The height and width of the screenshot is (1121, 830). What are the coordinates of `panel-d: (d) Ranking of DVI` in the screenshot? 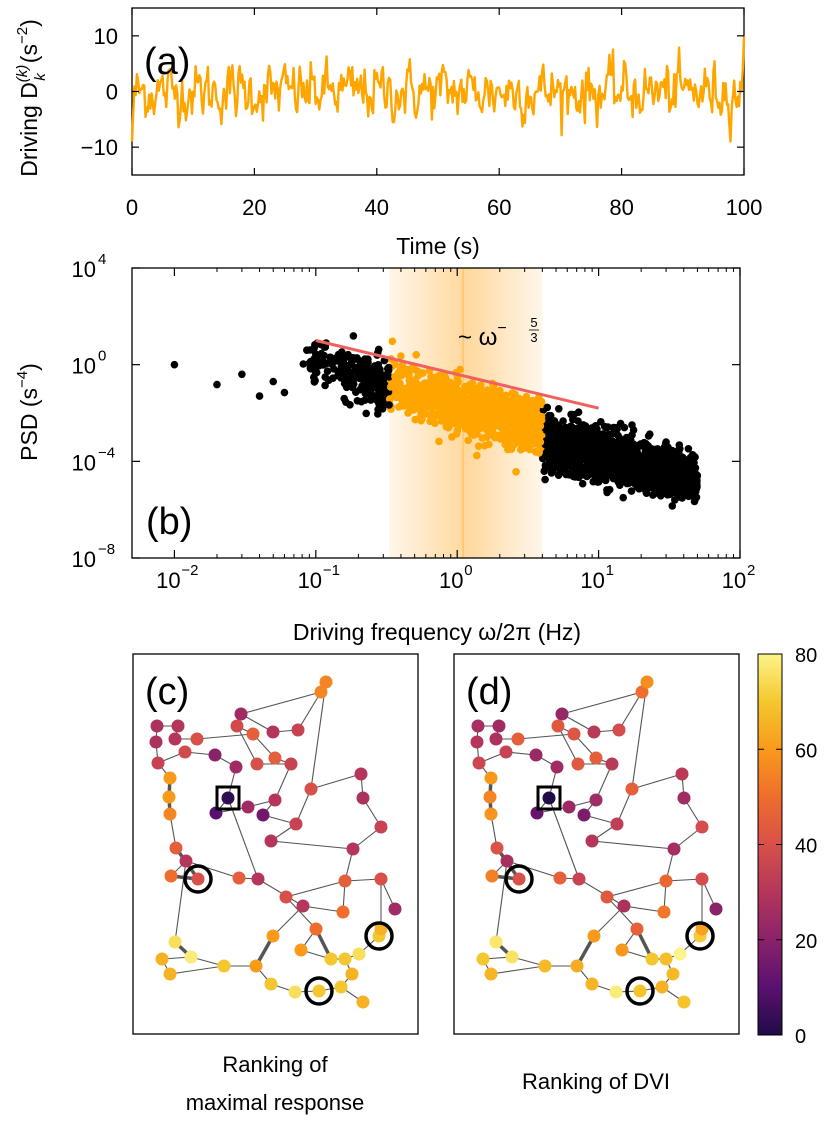 It's located at (596, 873).